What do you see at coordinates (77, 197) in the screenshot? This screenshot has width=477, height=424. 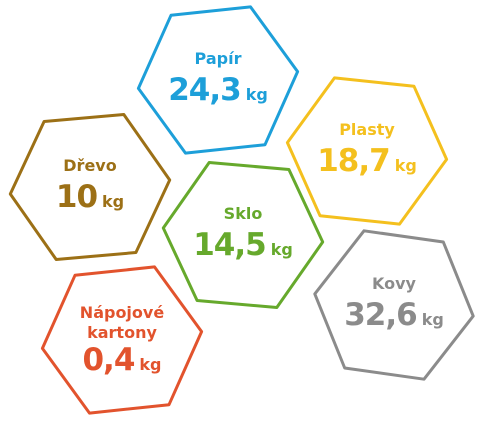 I see `value: 10` at bounding box center [77, 197].